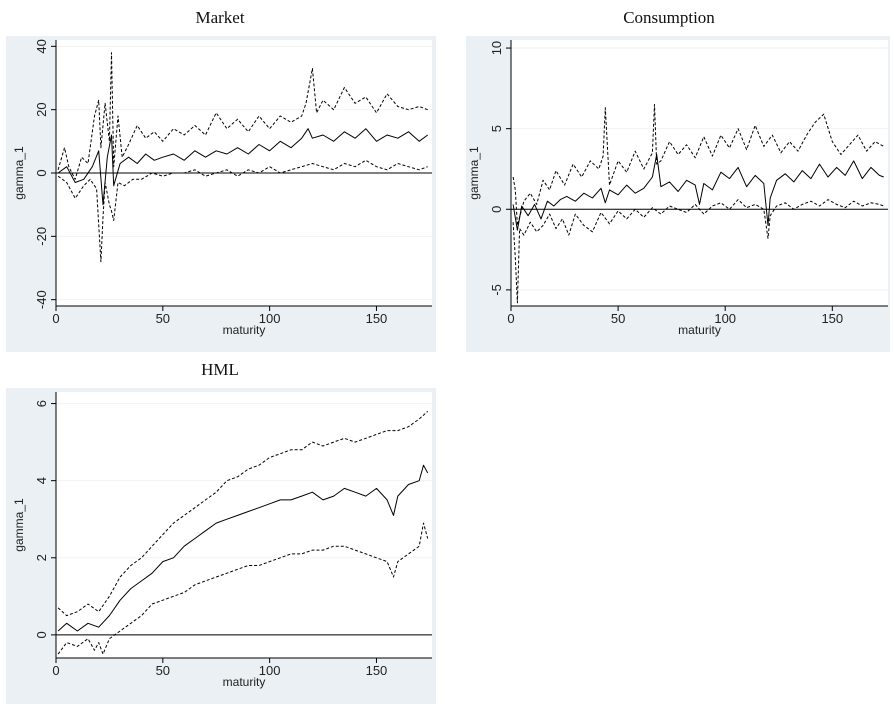  What do you see at coordinates (19, 525) in the screenshot?
I see `hml-y-axis-title: gamma_1` at bounding box center [19, 525].